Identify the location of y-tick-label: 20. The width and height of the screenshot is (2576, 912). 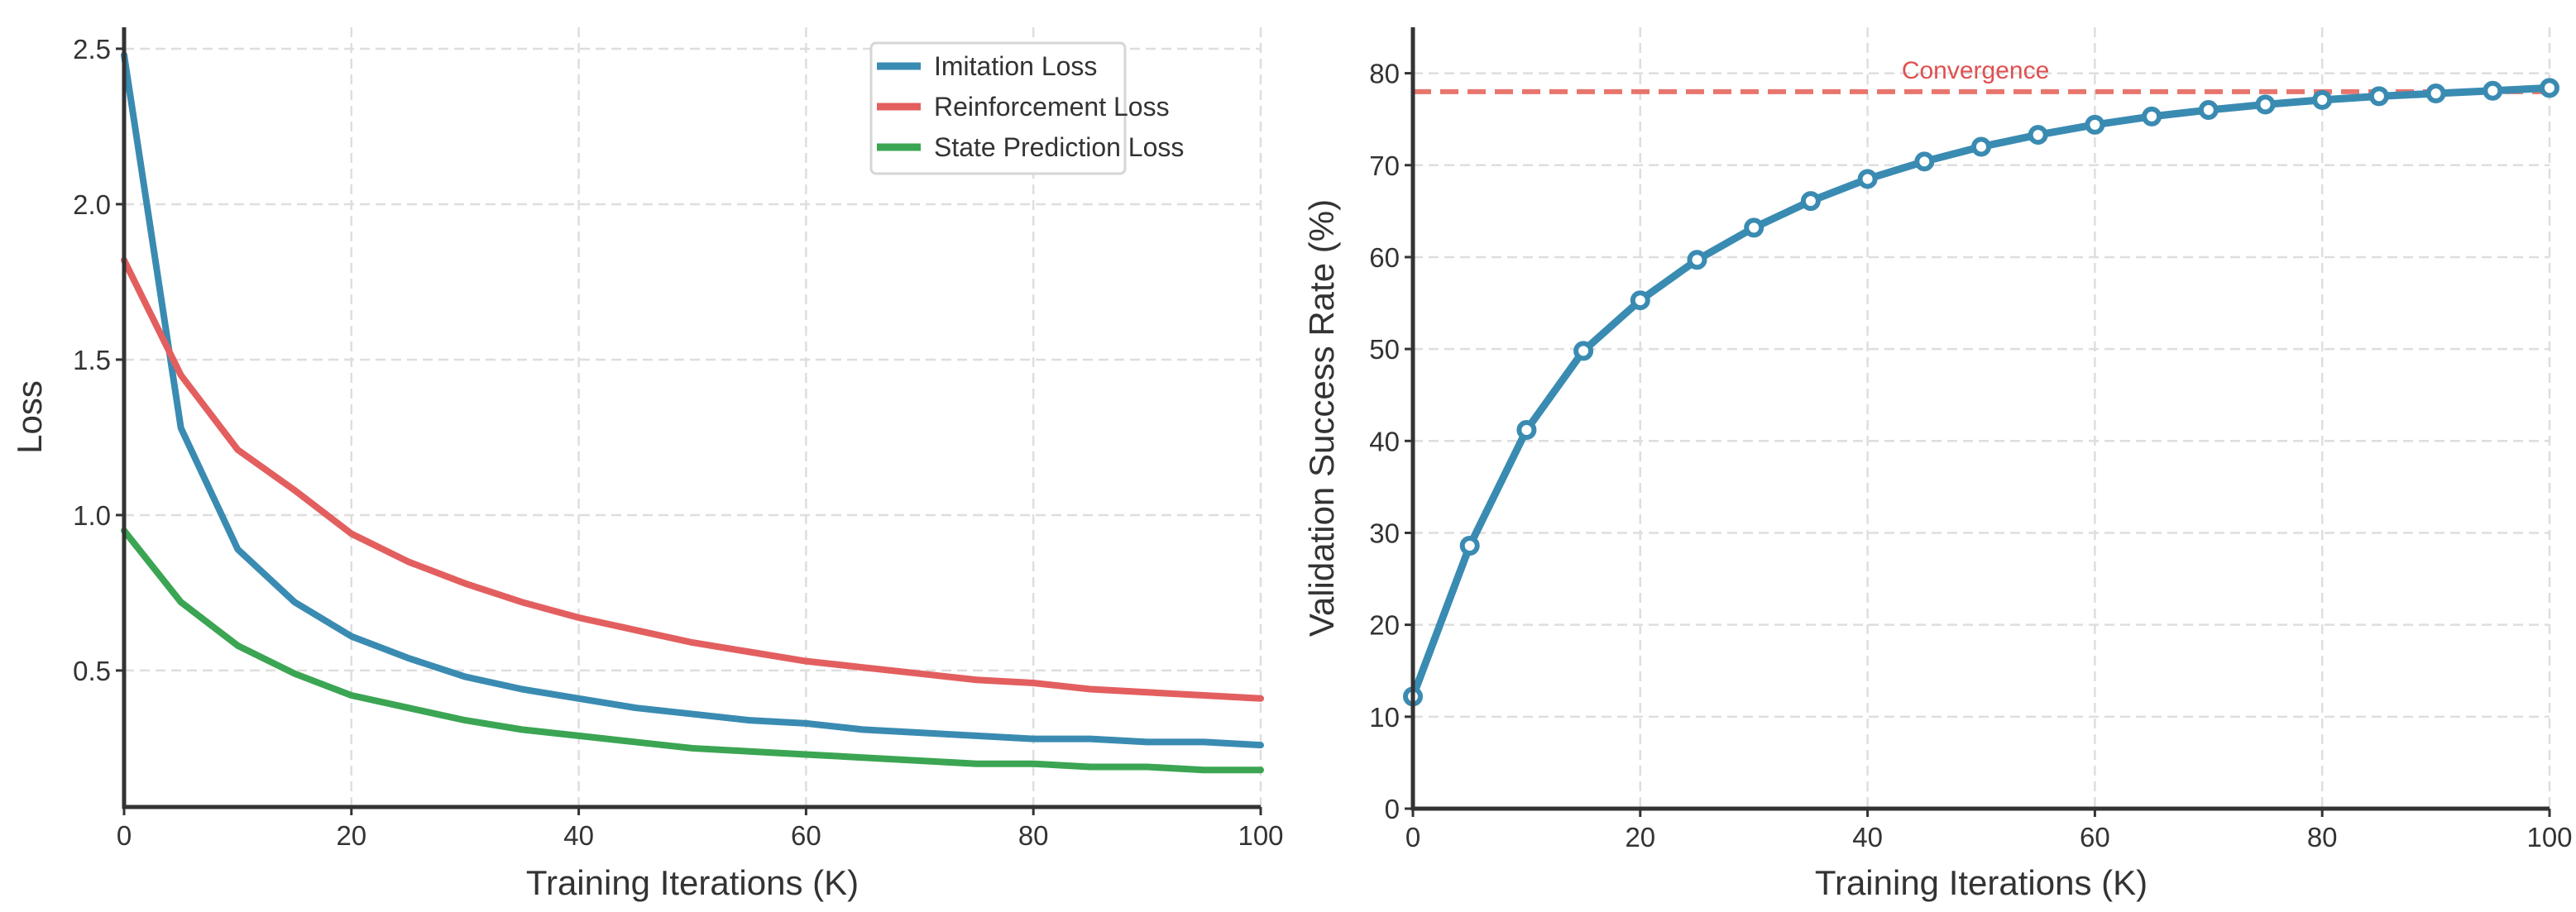
(1384, 626).